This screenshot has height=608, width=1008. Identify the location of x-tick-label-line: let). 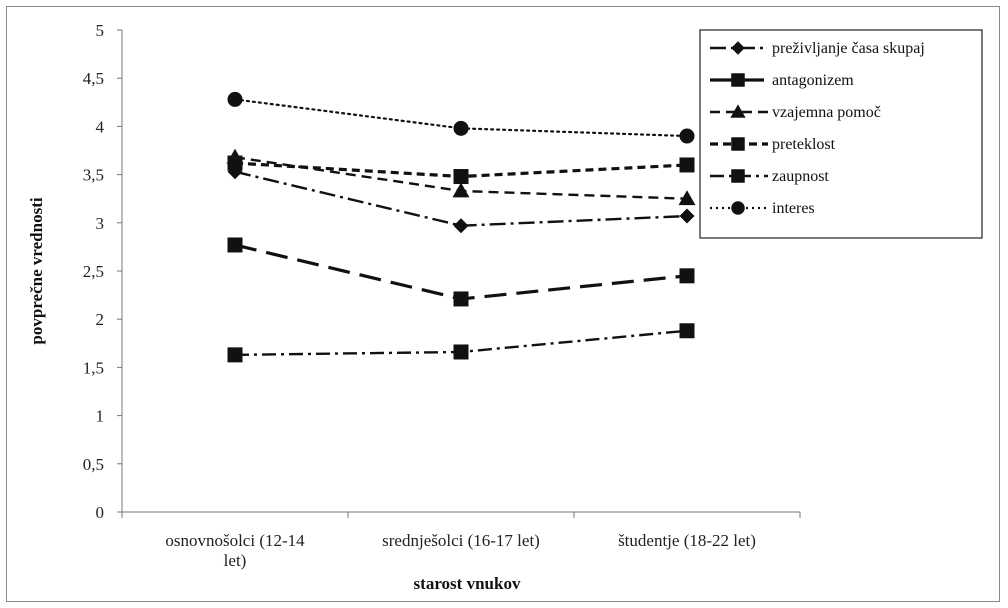
(235, 560).